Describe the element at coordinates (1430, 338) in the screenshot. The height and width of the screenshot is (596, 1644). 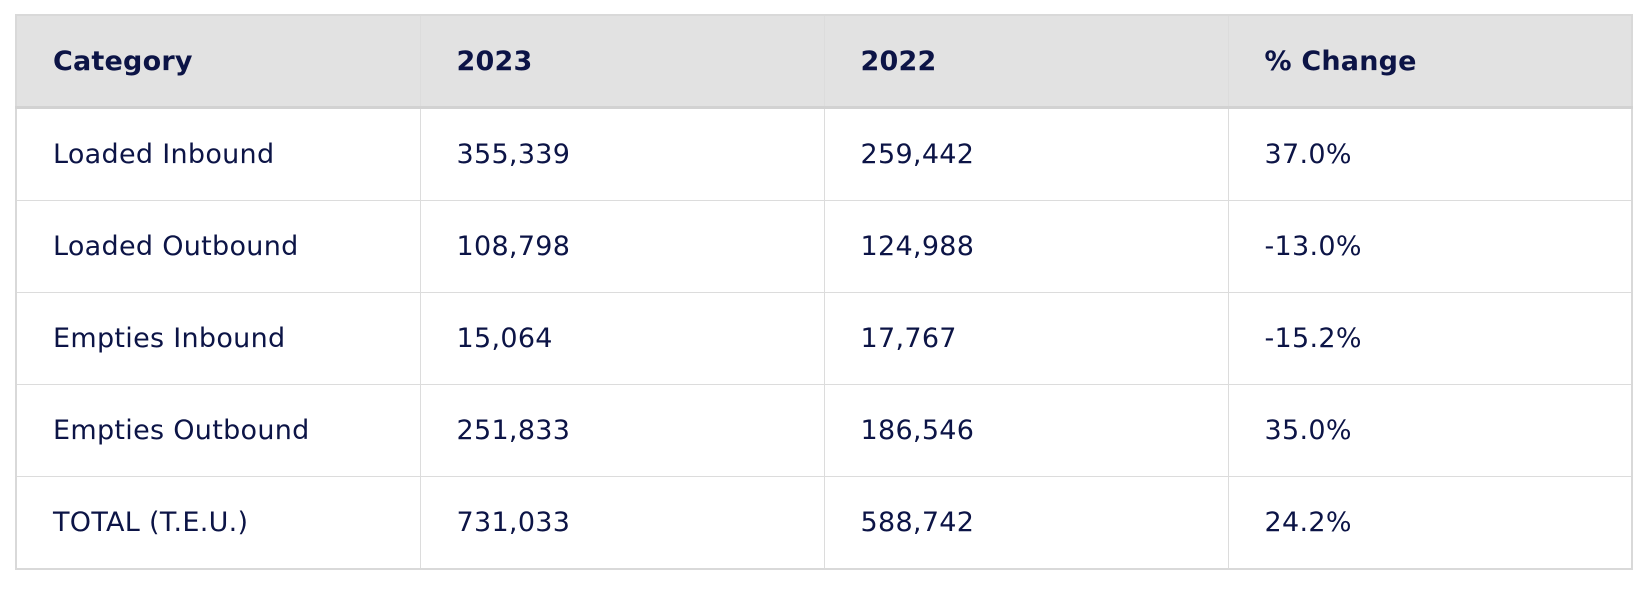
I see `cell-percent-change: -15.2%` at that location.